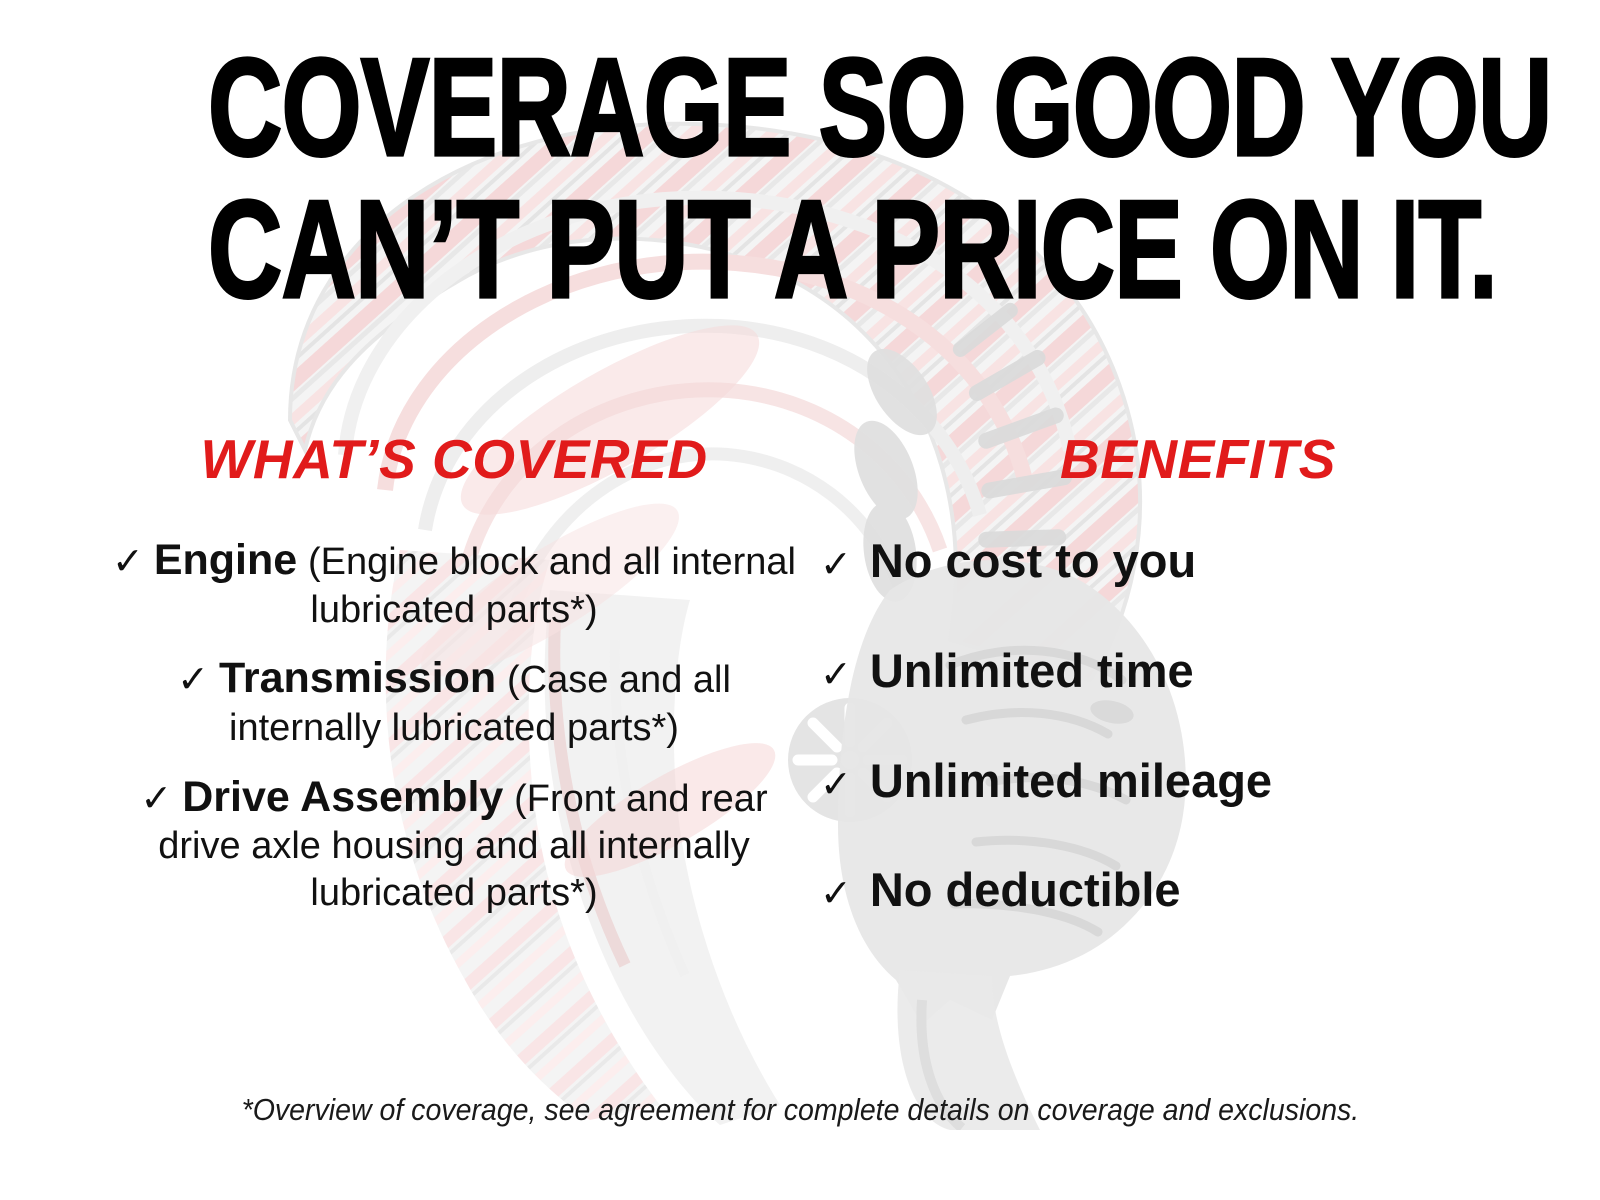 The width and height of the screenshot is (1600, 1200). I want to click on benefit-label: No cost to you, so click(1033, 560).